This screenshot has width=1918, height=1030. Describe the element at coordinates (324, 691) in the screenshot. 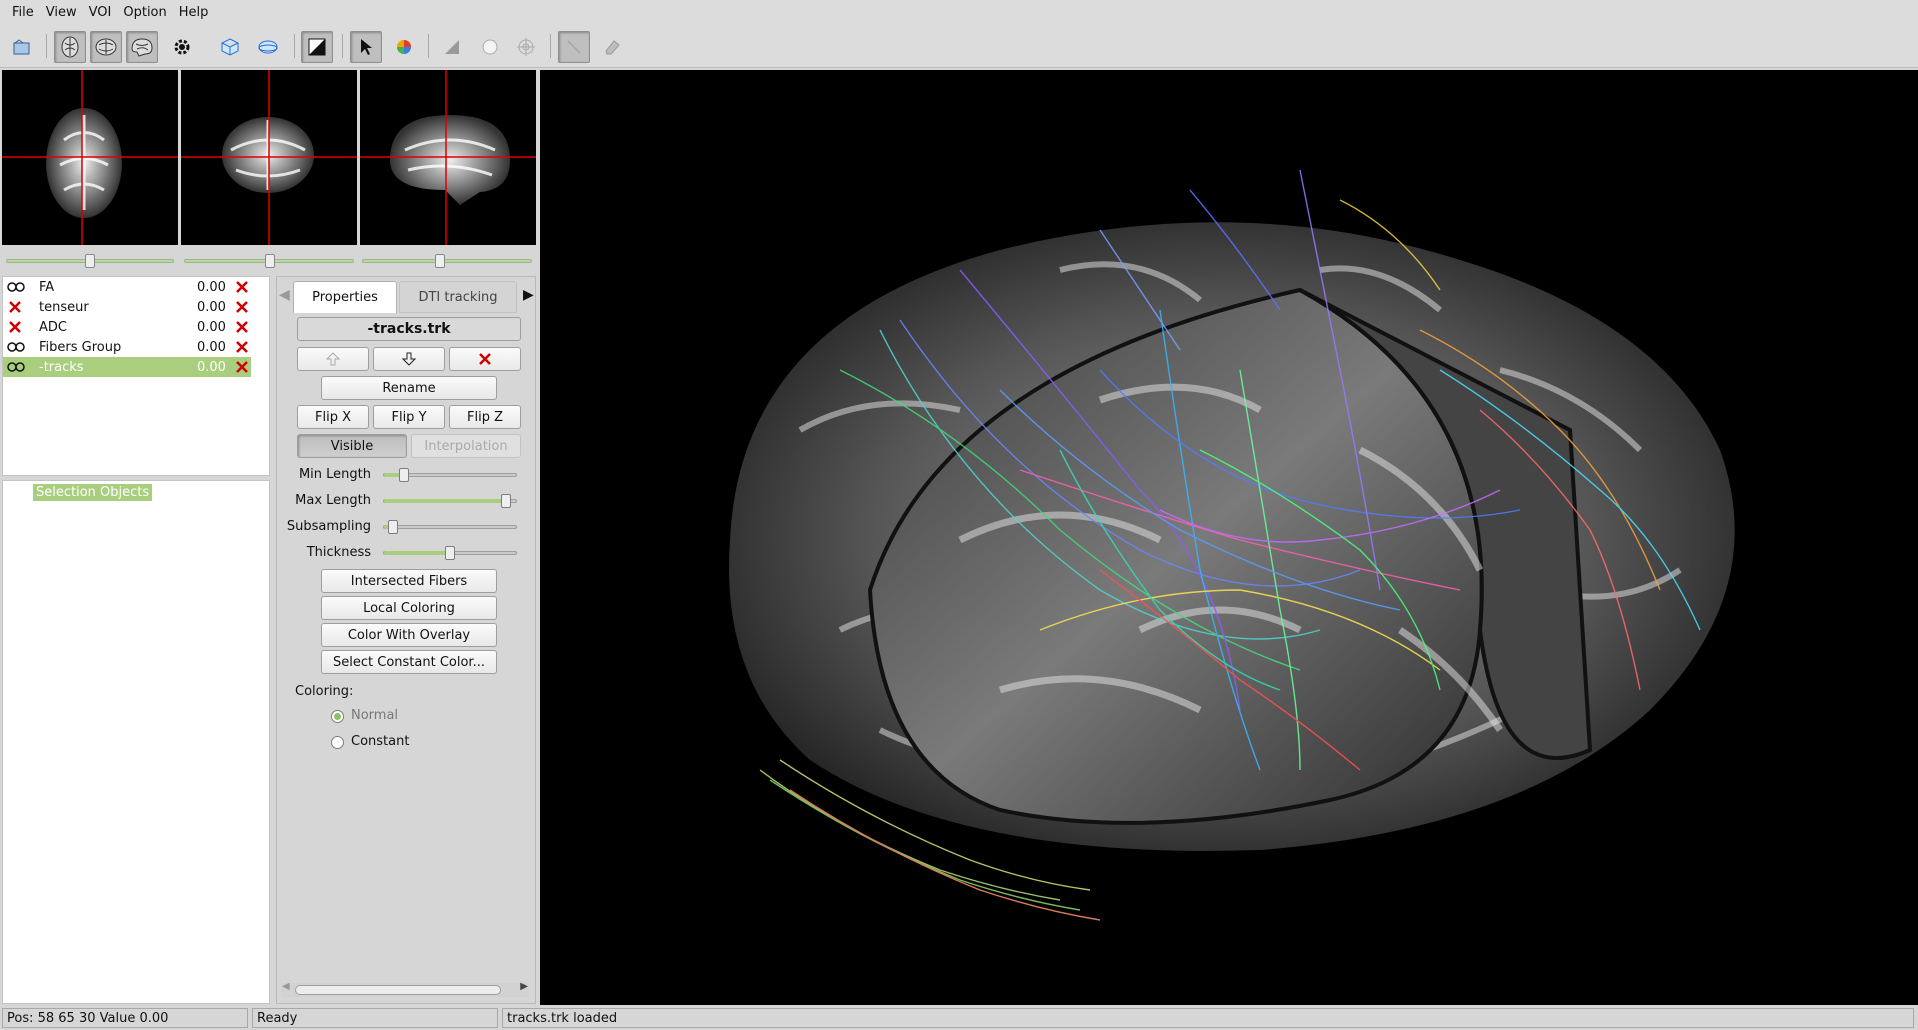

I see `coloring-label: Coloring:` at that location.